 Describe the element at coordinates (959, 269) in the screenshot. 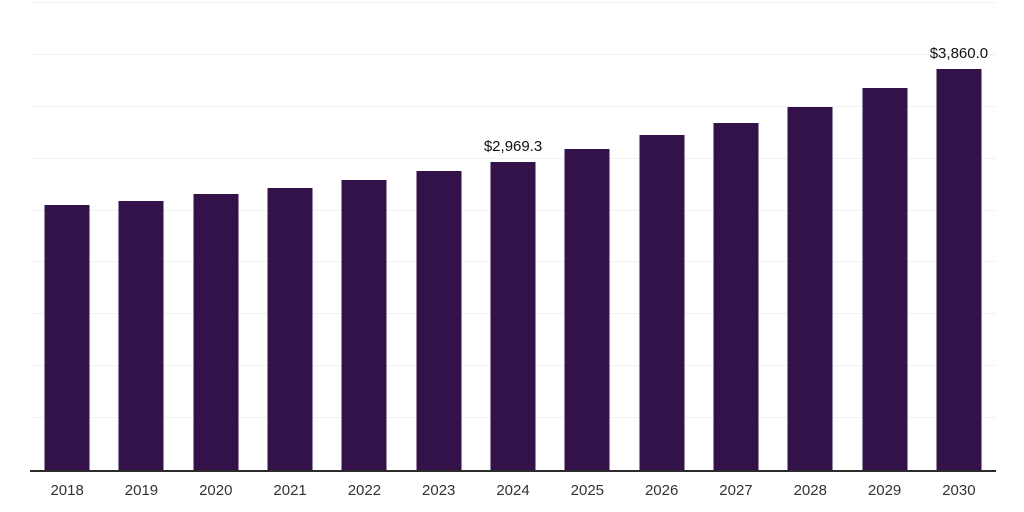

I see `bar-2030` at that location.